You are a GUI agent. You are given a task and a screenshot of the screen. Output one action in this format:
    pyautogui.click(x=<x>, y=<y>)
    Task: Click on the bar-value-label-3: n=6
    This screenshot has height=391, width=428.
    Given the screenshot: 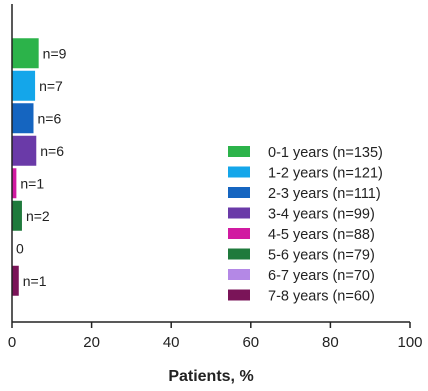 What is the action you would take?
    pyautogui.click(x=49, y=118)
    